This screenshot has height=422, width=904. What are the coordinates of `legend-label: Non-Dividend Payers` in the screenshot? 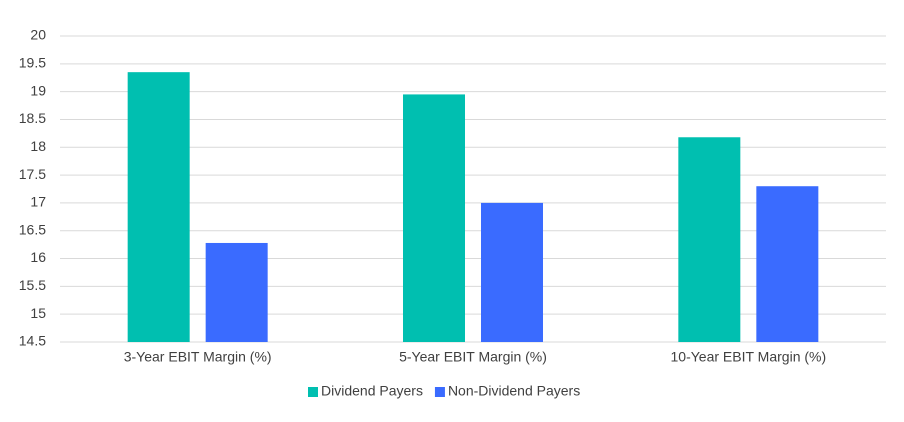 It's located at (514, 391).